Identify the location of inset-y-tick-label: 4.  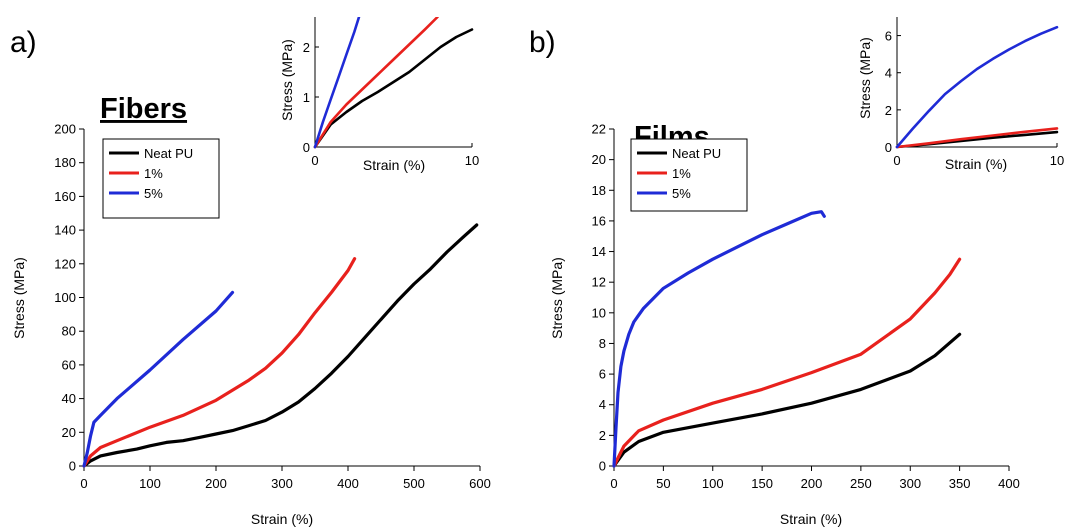
(888, 73).